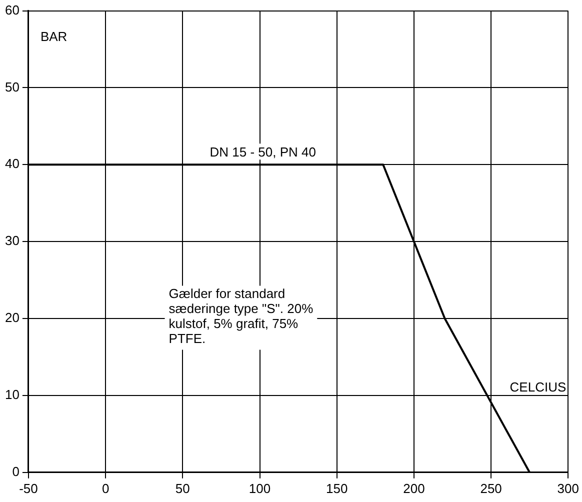 This screenshot has width=582, height=502. Describe the element at coordinates (12, 240) in the screenshot. I see `y-tick-label: 30` at that location.